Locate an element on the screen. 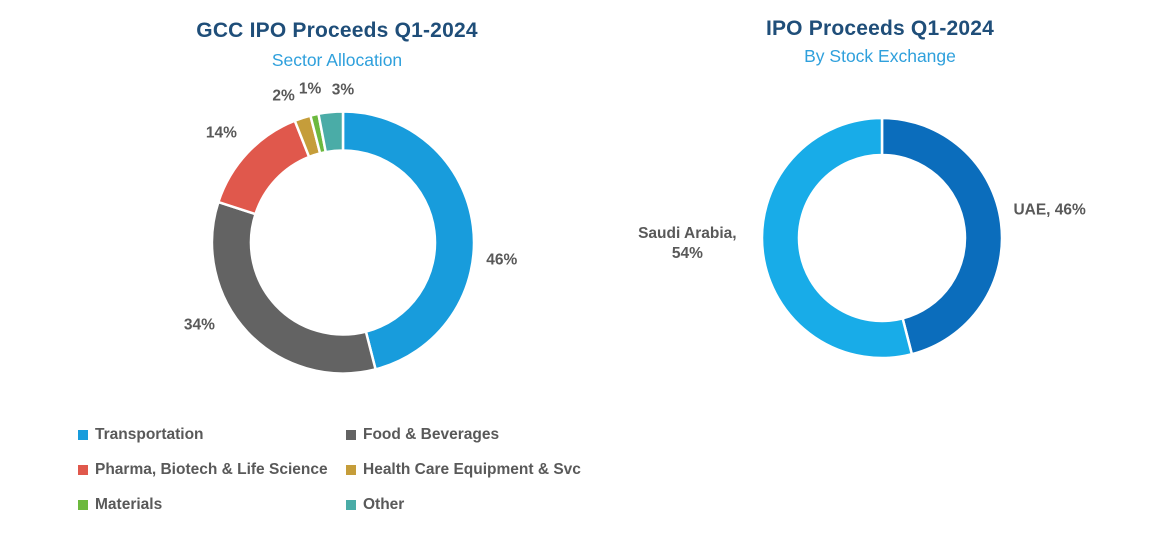  legend-item-pharma-biotech-life-science: Pharma, Biotech & Life Science is located at coordinates (212, 470).